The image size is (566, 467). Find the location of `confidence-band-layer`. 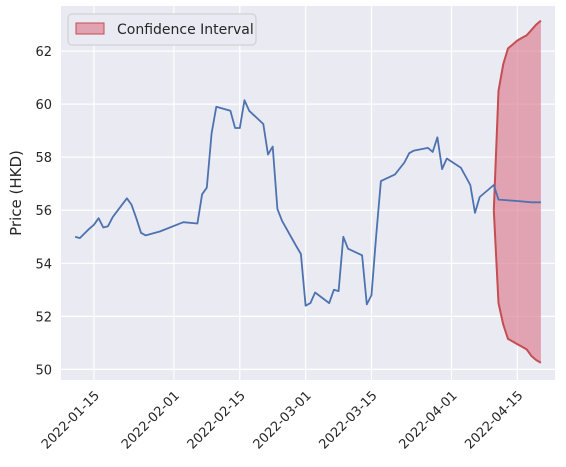

confidence-band-layer is located at coordinates (517, 191).